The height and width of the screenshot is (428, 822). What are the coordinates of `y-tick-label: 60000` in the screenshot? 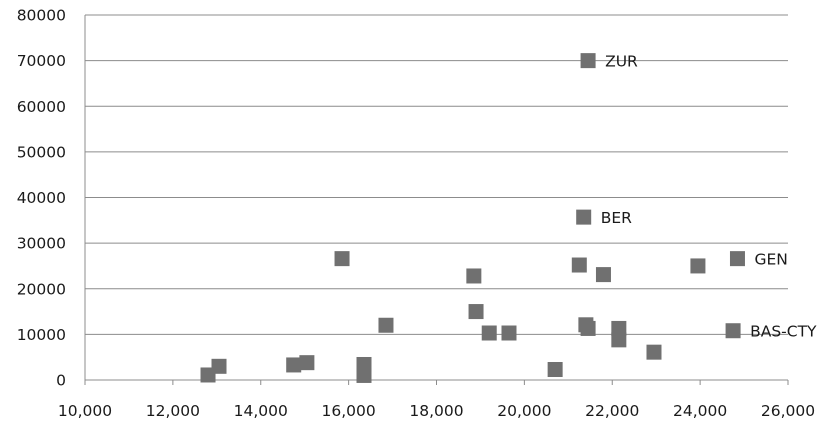 It's located at (41, 107).